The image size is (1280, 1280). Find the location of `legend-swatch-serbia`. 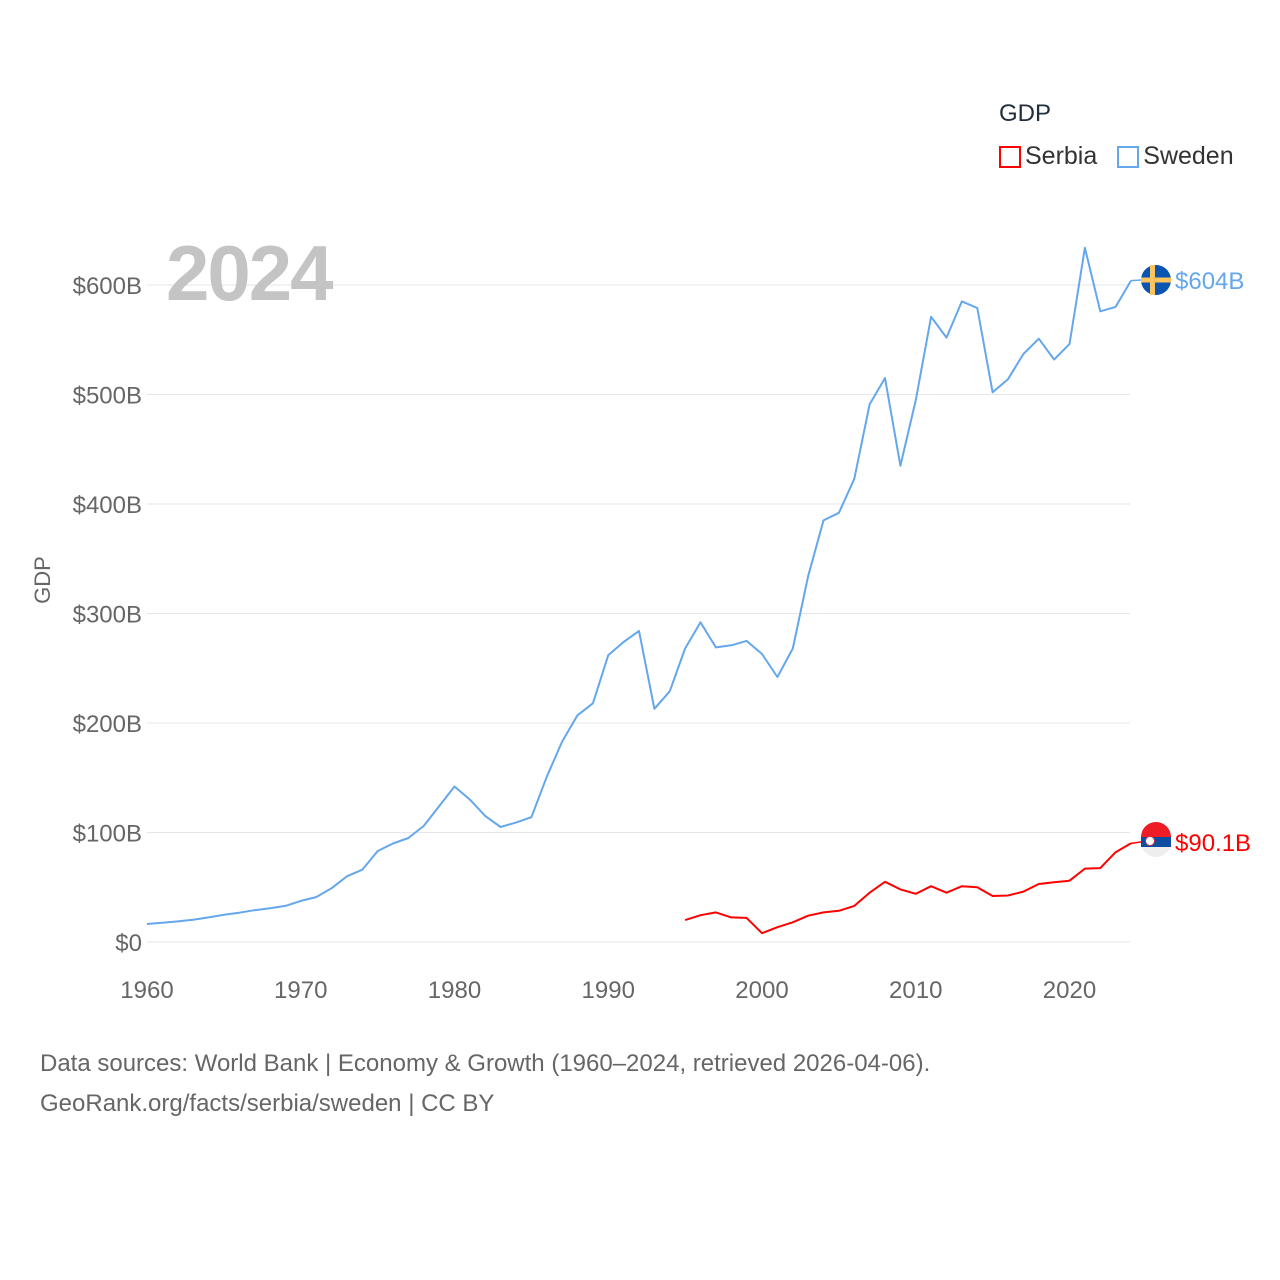

legend-swatch-serbia is located at coordinates (1010, 156).